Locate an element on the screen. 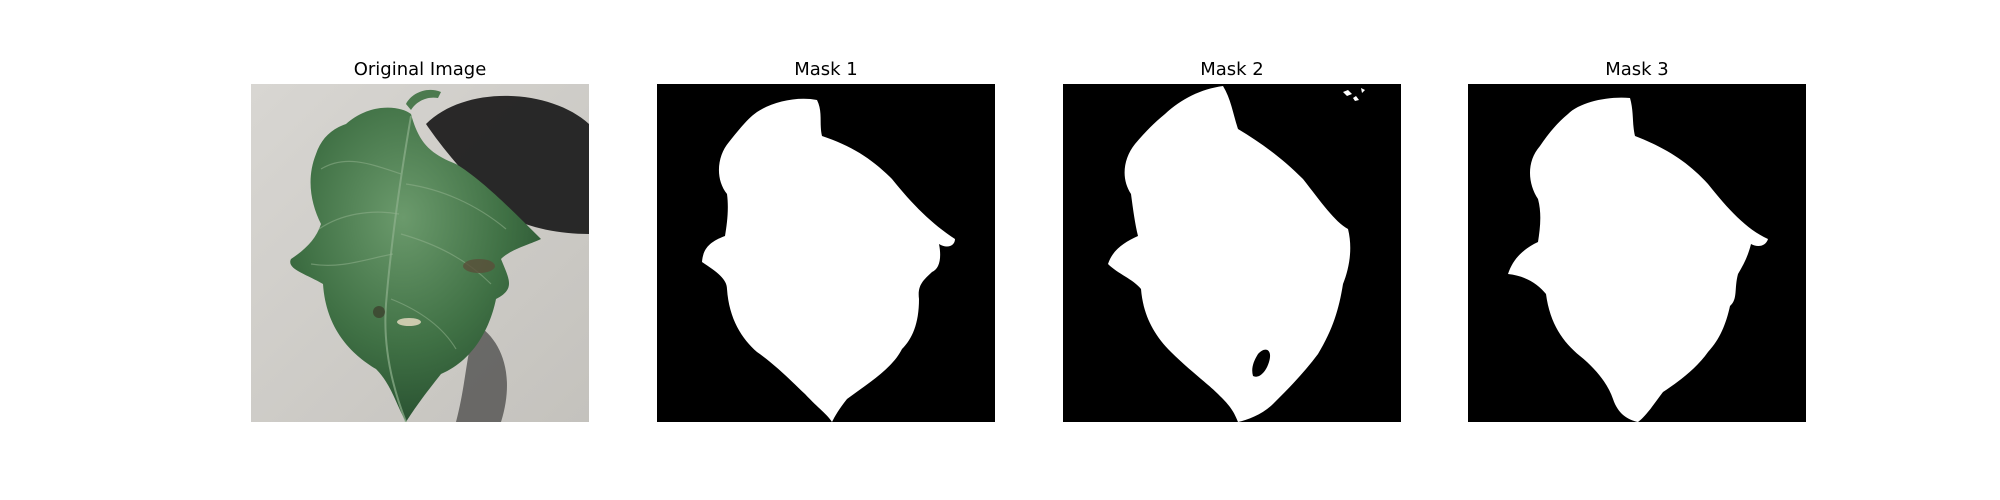 This screenshot has width=2000, height=500. leaf-shadow is located at coordinates (507, 165).